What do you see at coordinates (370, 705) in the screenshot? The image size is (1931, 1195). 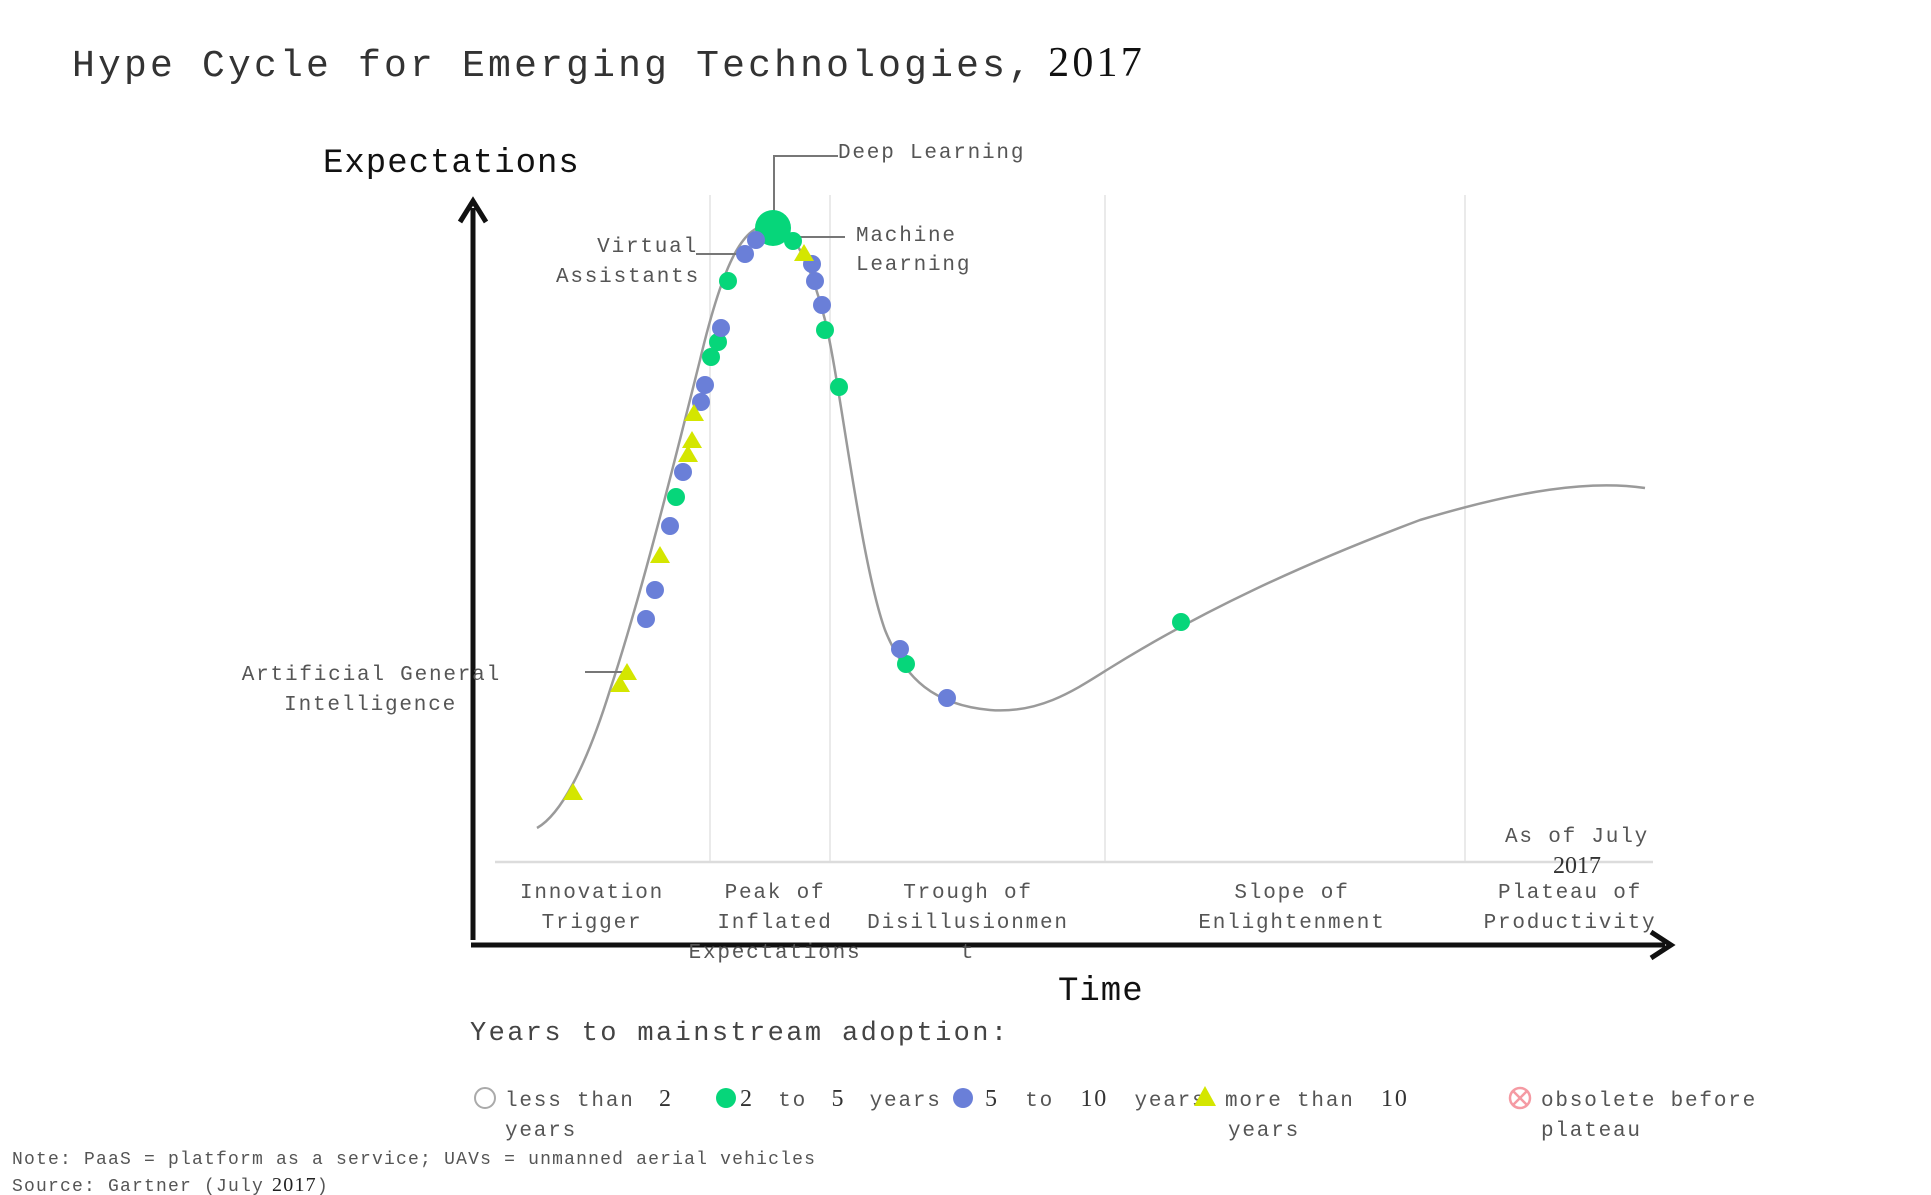 I see `agi-label-line2: Intelligence` at bounding box center [370, 705].